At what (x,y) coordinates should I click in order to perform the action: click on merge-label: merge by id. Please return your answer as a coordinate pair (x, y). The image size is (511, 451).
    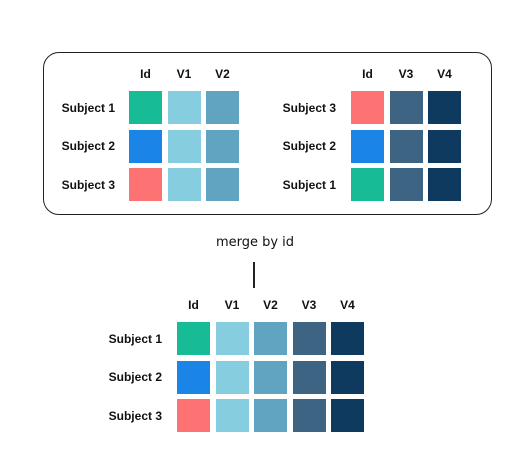
    Looking at the image, I should click on (255, 242).